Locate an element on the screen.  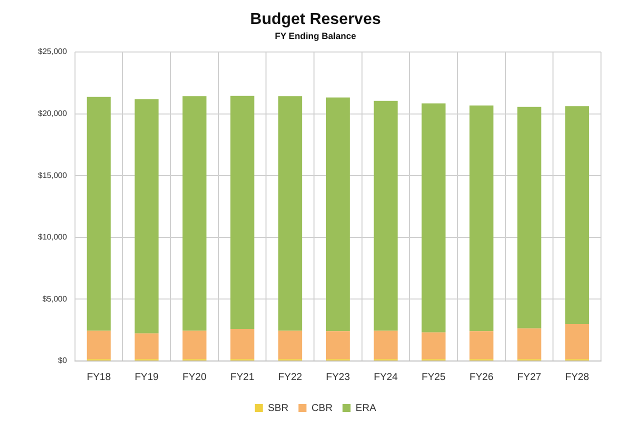
y-tick-label: $10,000 is located at coordinates (53, 237).